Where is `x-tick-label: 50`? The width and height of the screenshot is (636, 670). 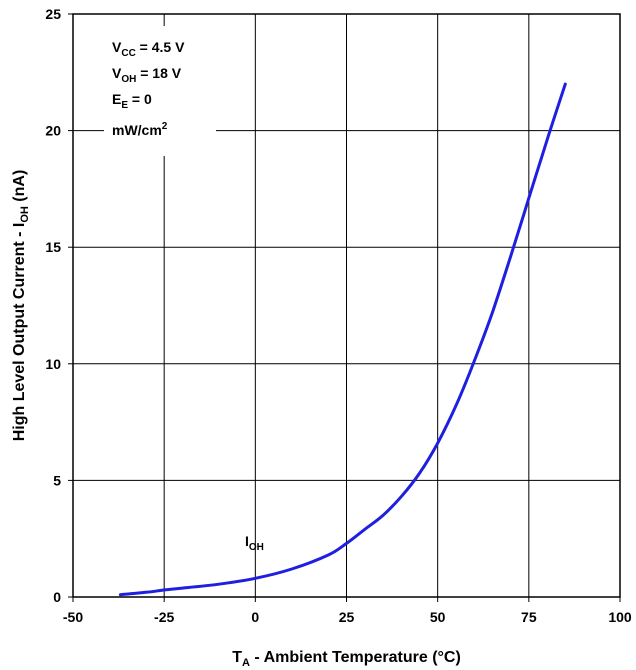
x-tick-label: 50 is located at coordinates (438, 617).